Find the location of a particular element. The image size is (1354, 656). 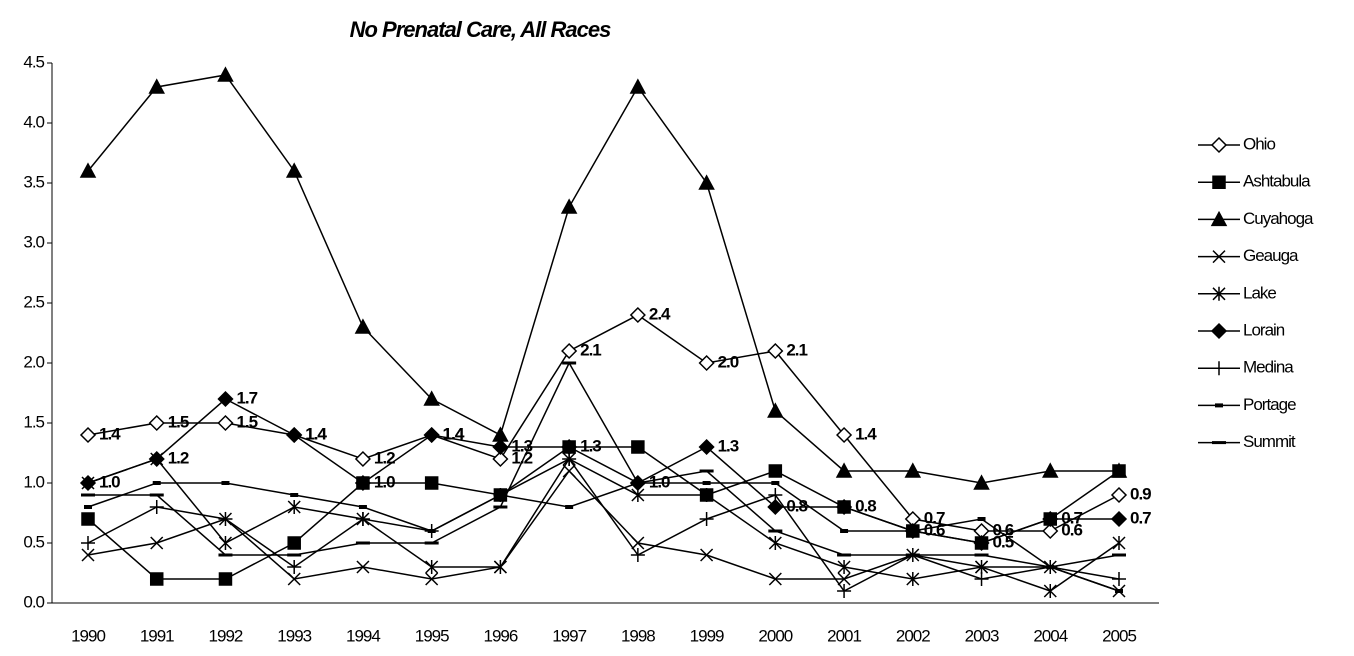

legend-label: Ohio is located at coordinates (1259, 143).